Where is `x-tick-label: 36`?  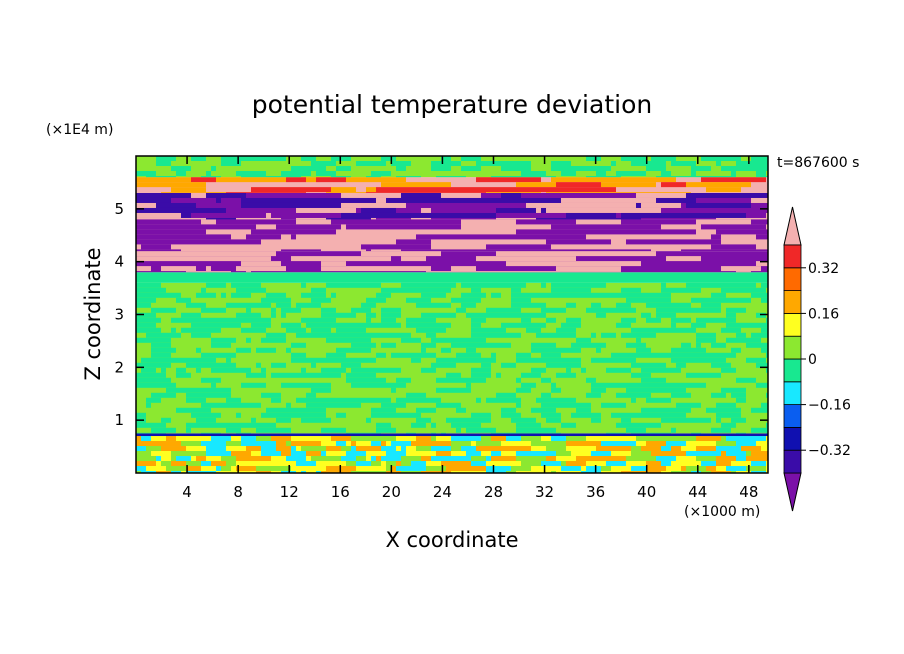 x-tick-label: 36 is located at coordinates (595, 492).